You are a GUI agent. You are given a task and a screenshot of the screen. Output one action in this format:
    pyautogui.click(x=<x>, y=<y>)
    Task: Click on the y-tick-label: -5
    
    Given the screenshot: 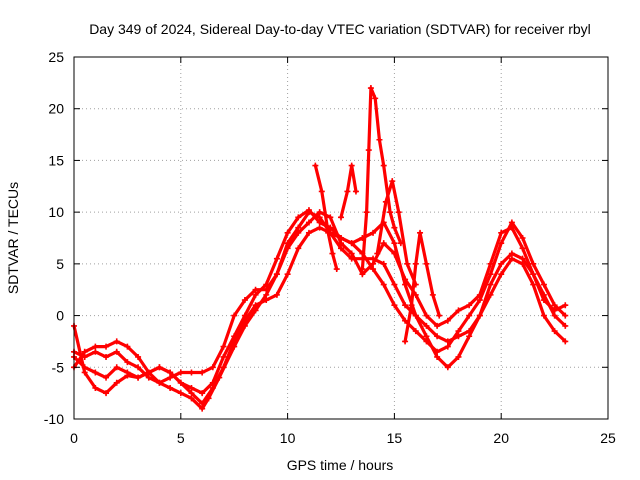 What is the action you would take?
    pyautogui.click(x=58, y=367)
    